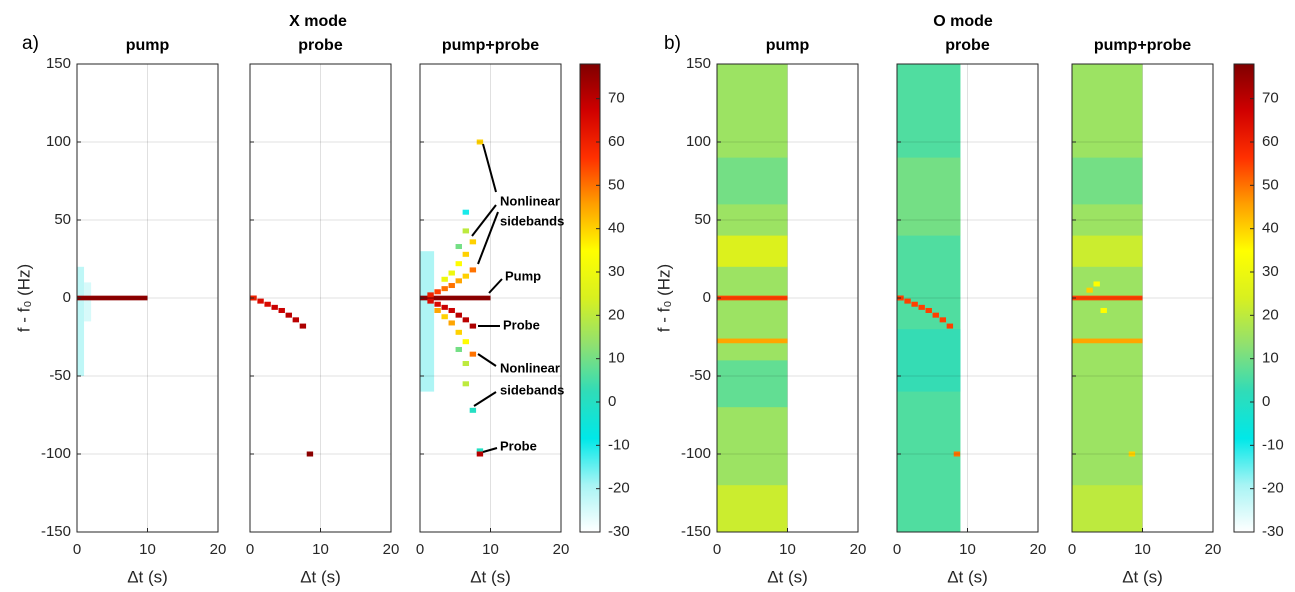 The height and width of the screenshot is (592, 1295). What do you see at coordinates (1273, 488) in the screenshot?
I see `colorbar-tick-label: -20` at bounding box center [1273, 488].